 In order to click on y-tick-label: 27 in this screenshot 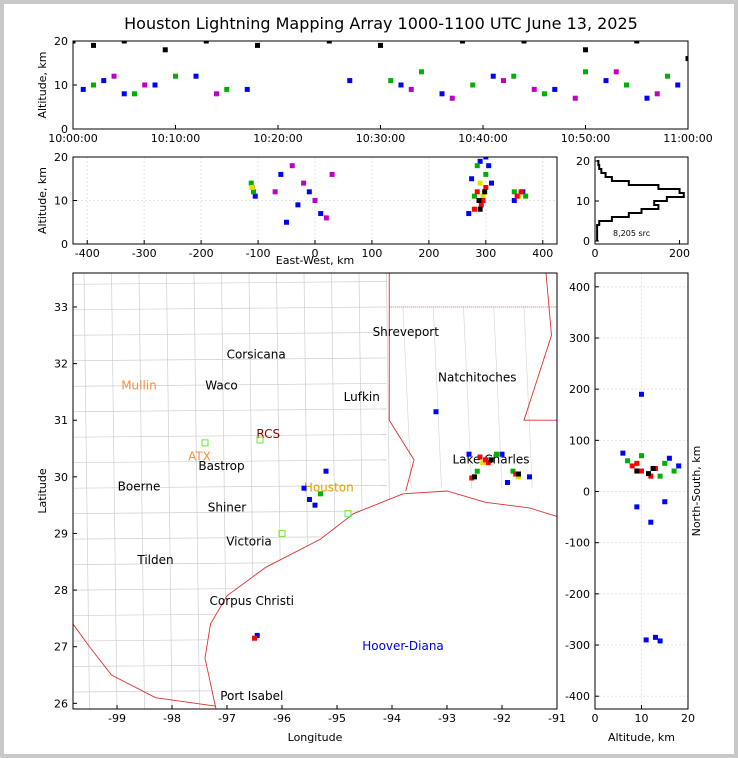, I will do `click(61, 647)`.